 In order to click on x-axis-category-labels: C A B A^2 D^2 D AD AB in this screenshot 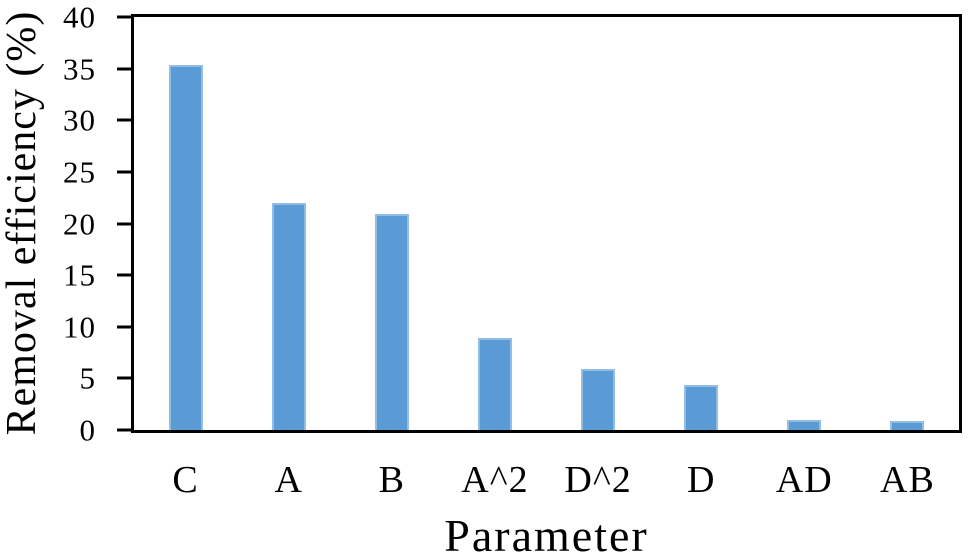, I will do `click(546, 480)`.